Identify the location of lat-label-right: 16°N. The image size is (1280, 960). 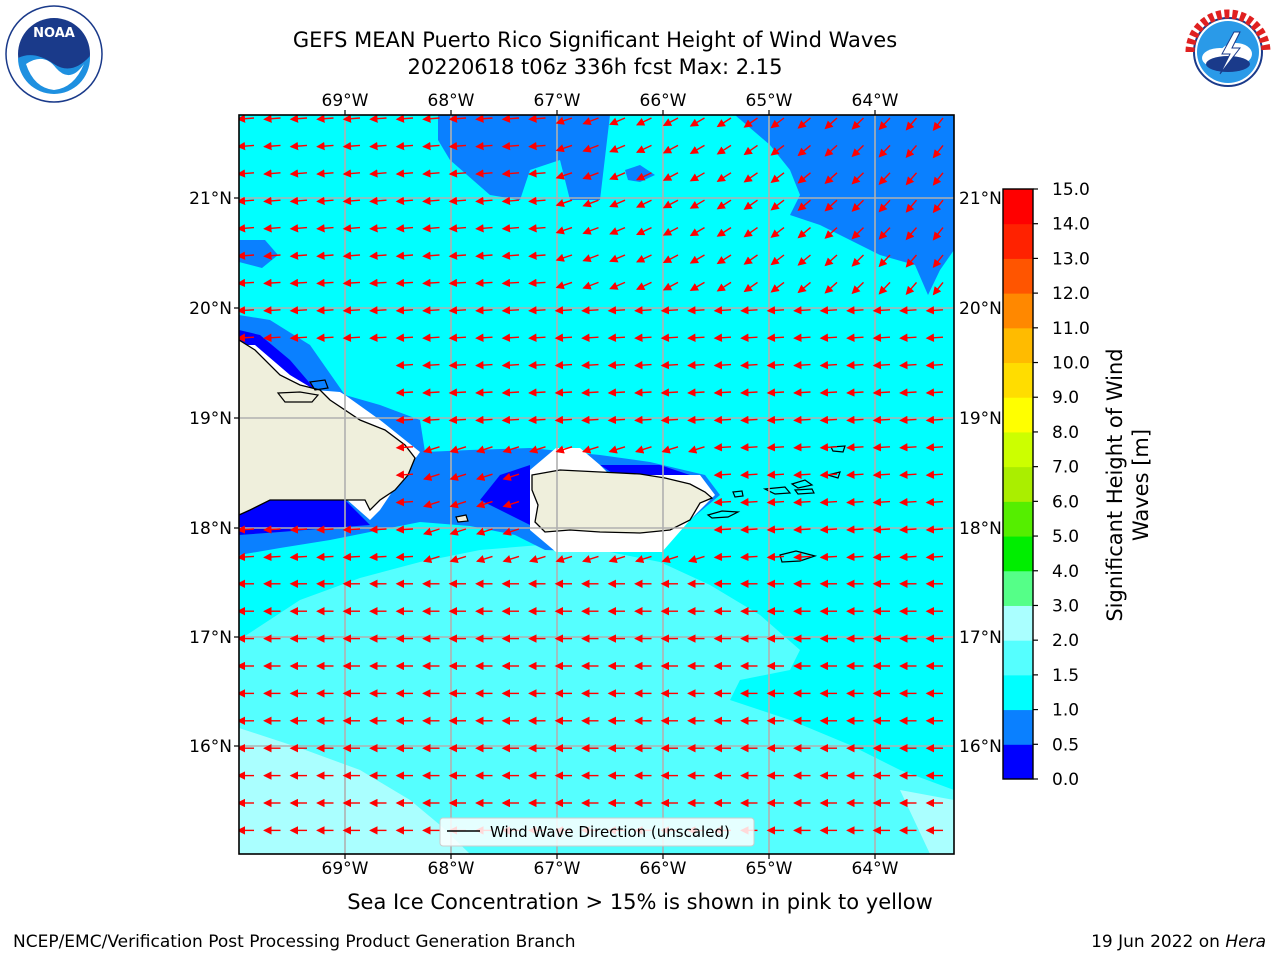
(980, 747).